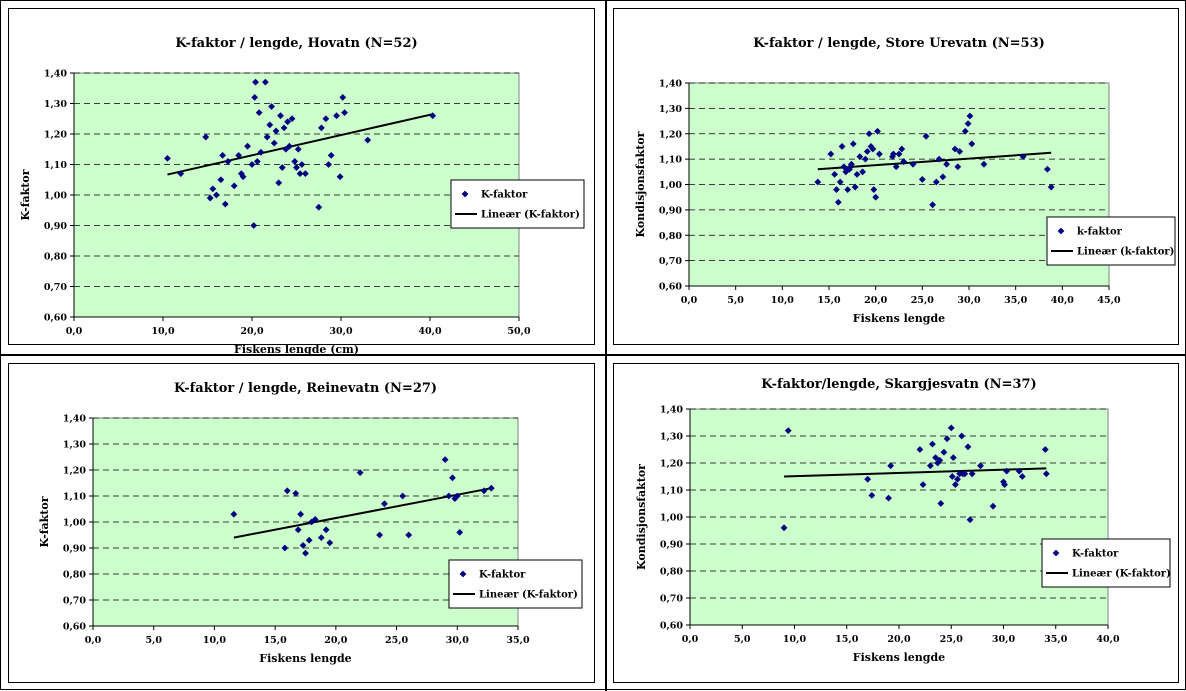 The image size is (1186, 691). What do you see at coordinates (899, 43) in the screenshot?
I see `chart-title: K-faktor / lengde, Store Urevatn (N=53)` at bounding box center [899, 43].